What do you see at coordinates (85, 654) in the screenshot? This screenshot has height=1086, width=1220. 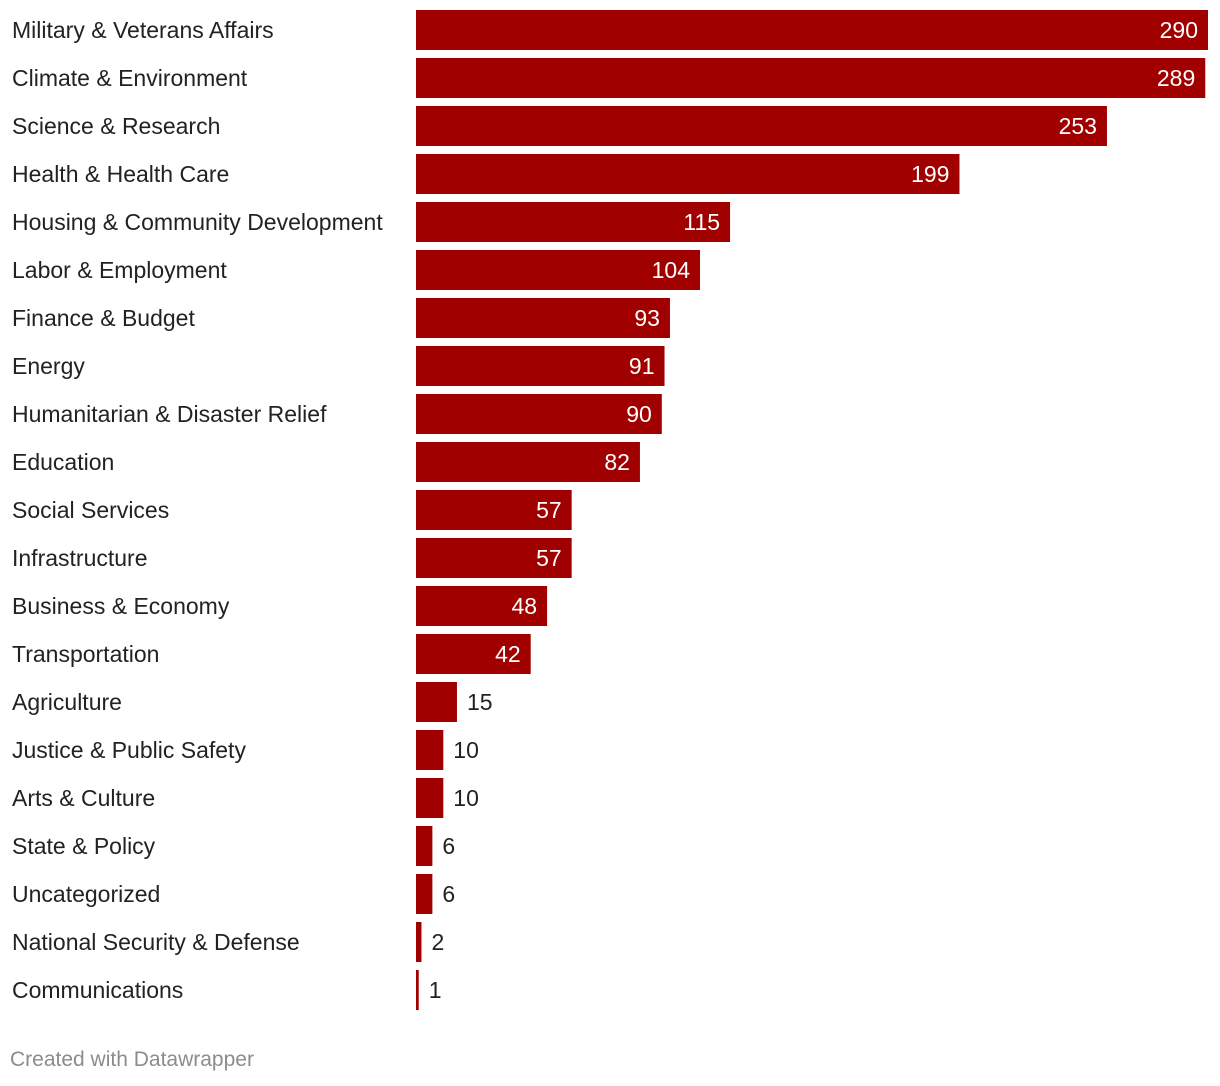 I see `category-label: Transportation` at bounding box center [85, 654].